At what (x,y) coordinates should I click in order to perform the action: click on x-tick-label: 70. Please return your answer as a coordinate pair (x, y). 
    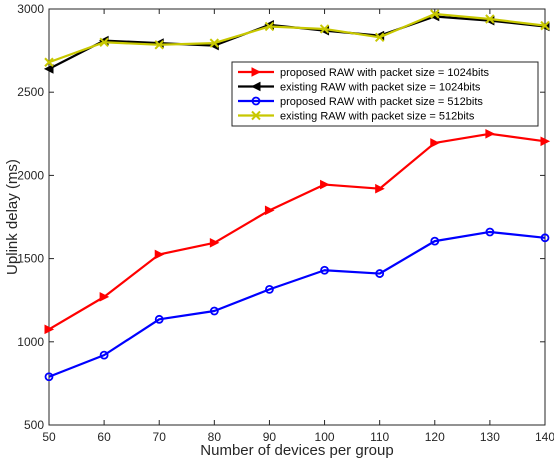
    Looking at the image, I should click on (160, 437).